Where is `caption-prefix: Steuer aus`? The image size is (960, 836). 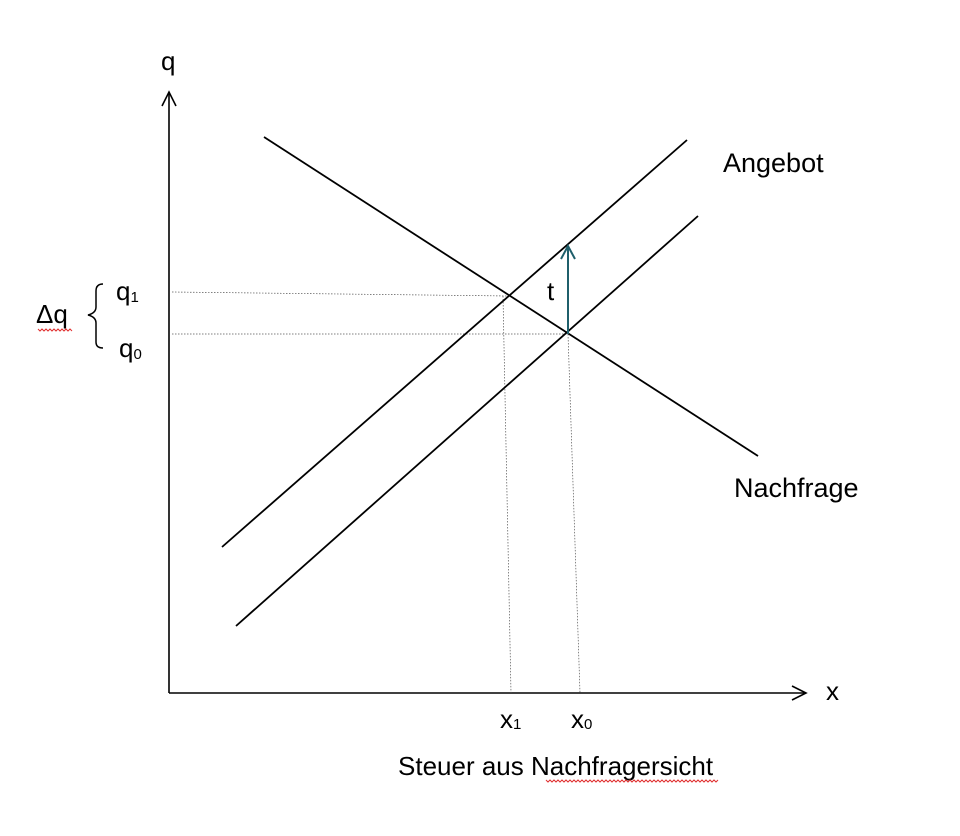
caption-prefix: Steuer aus is located at coordinates (464, 766).